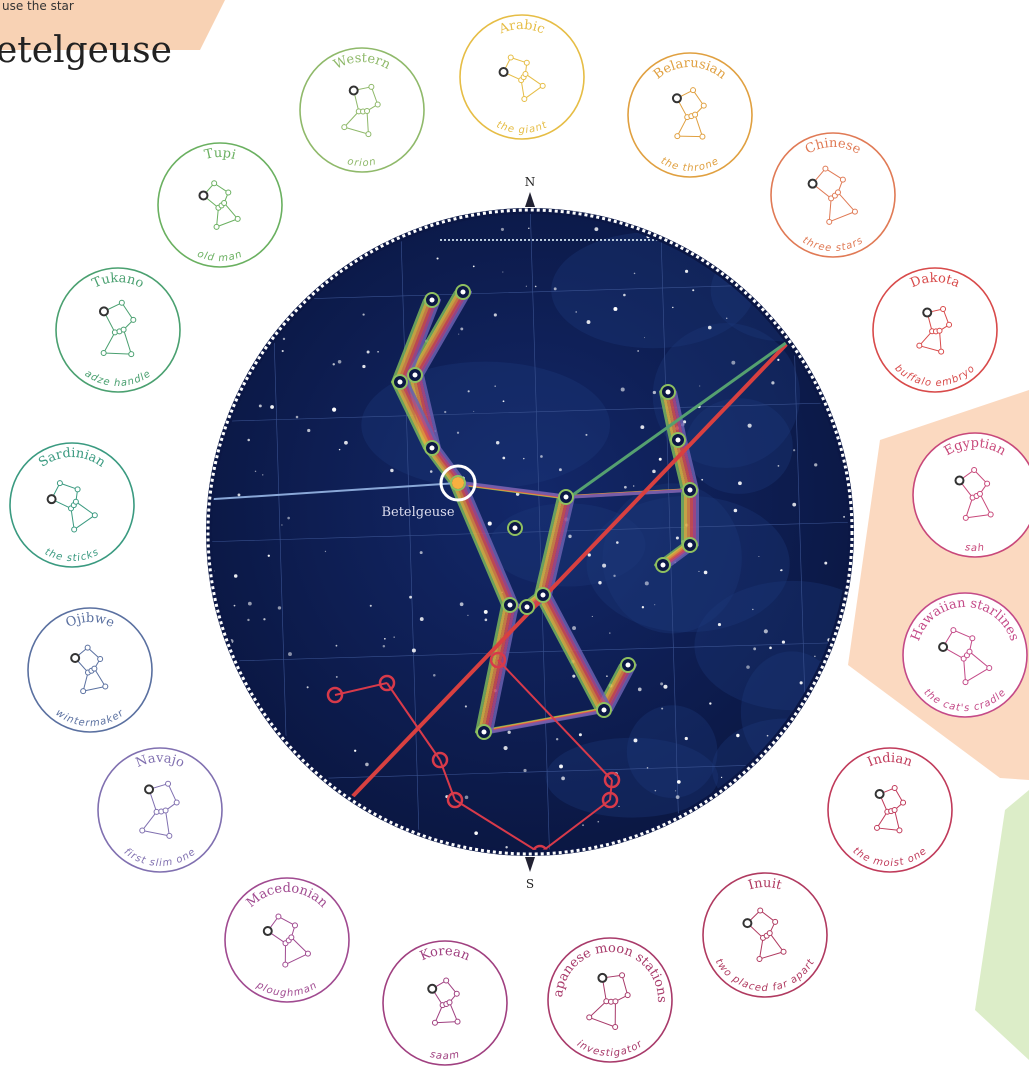 The height and width of the screenshot is (1070, 1029). What do you see at coordinates (458, 483) in the screenshot?
I see `selected-star` at bounding box center [458, 483].